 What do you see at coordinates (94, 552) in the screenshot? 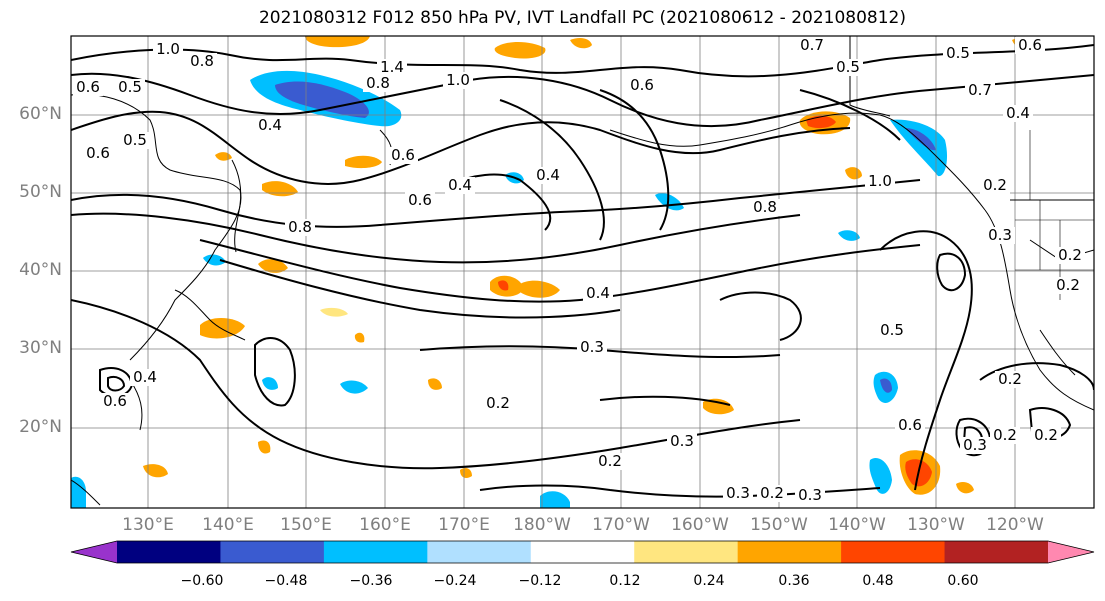
I see `colorbar-extend-min` at bounding box center [94, 552].